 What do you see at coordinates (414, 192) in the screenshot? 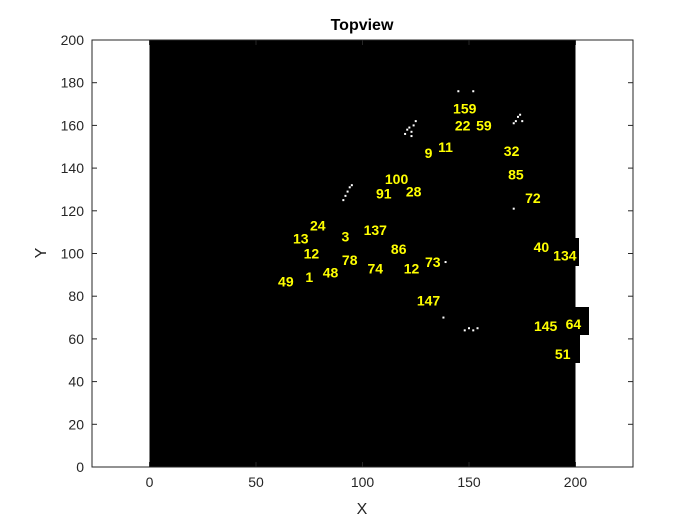
I see `point-label: 28` at bounding box center [414, 192].